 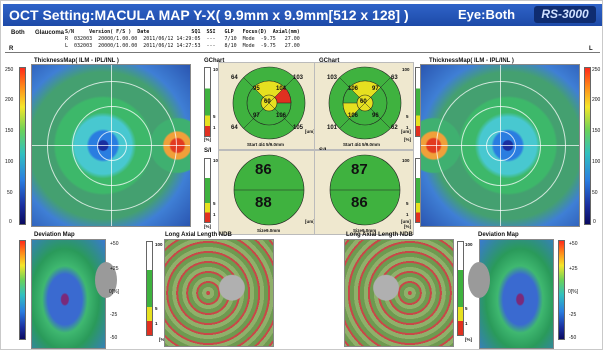 What do you see at coordinates (114, 269) in the screenshot?
I see `scale-label: +25` at bounding box center [114, 269].